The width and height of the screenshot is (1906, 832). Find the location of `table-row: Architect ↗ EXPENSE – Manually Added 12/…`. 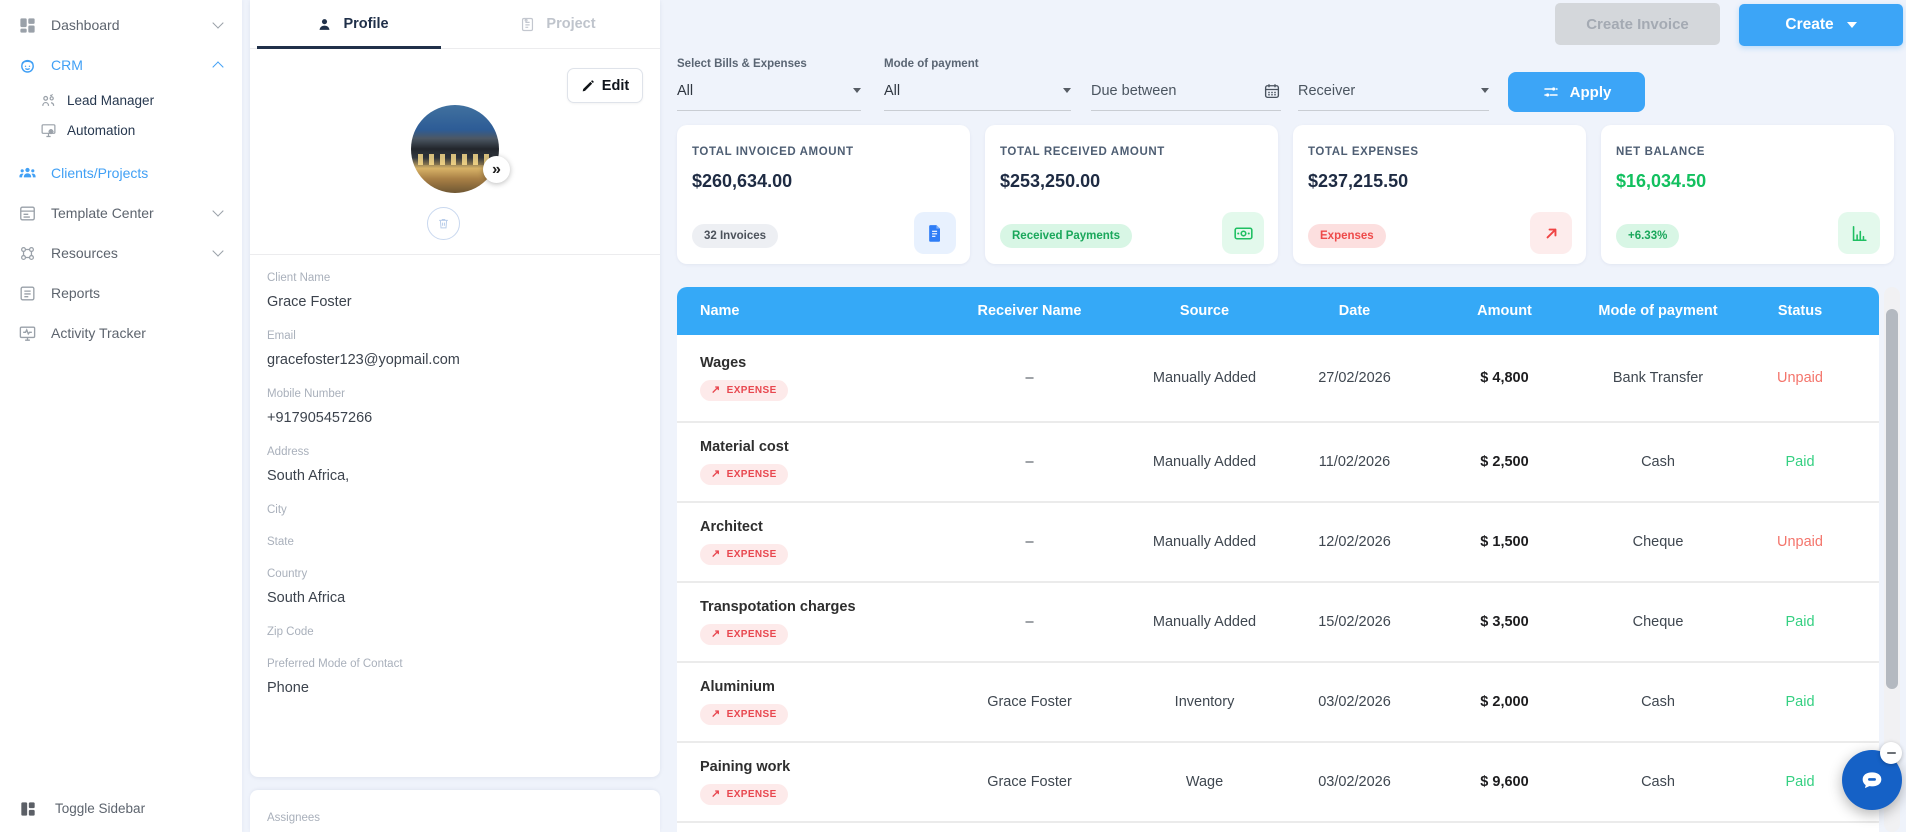

table-row: Architect ↗ EXPENSE – Manually Added 12/… is located at coordinates (1278, 543).